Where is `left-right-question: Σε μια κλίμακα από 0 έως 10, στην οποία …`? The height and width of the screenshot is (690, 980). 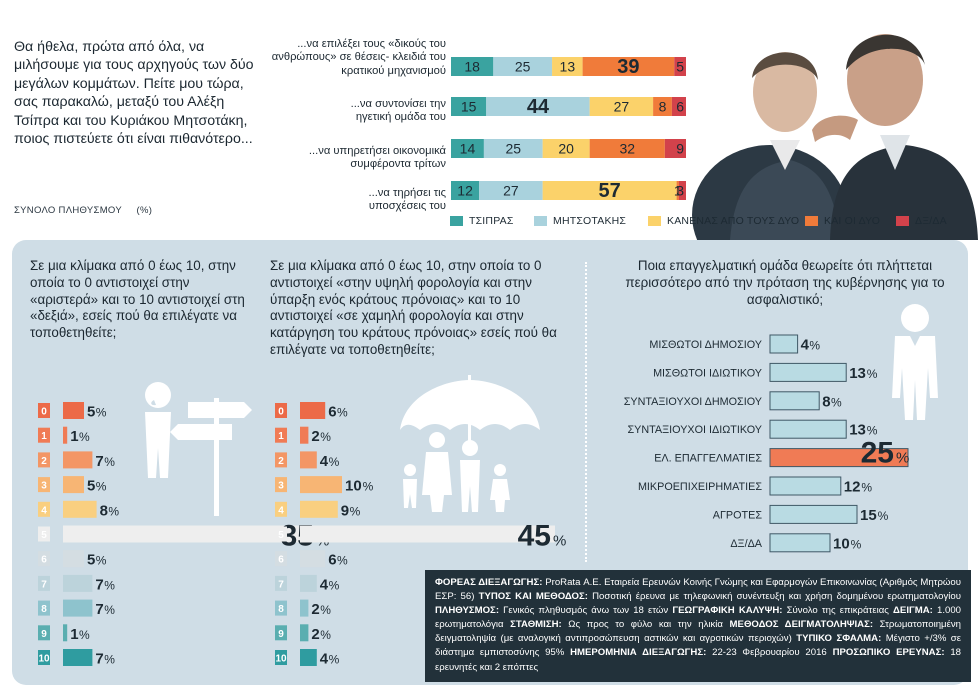 left-right-question: Σε μια κλίμακα από 0 έως 10, στην οποία … is located at coordinates (137, 299).